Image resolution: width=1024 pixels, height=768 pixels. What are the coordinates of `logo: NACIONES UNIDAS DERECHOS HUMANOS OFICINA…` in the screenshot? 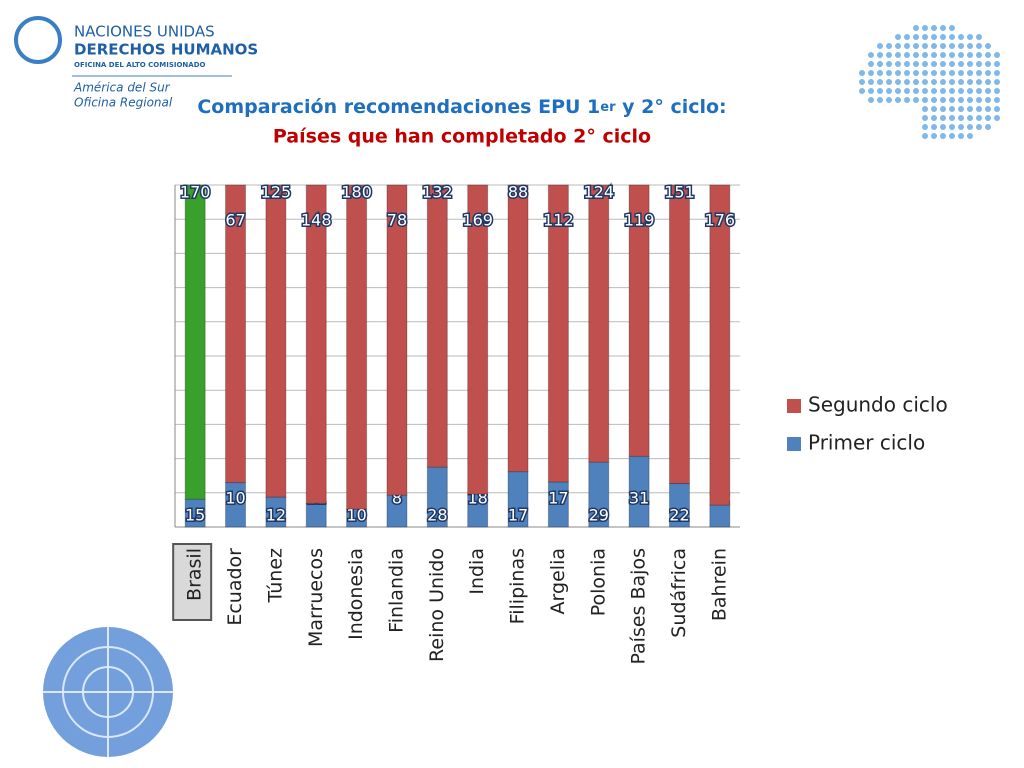 It's located at (136, 63).